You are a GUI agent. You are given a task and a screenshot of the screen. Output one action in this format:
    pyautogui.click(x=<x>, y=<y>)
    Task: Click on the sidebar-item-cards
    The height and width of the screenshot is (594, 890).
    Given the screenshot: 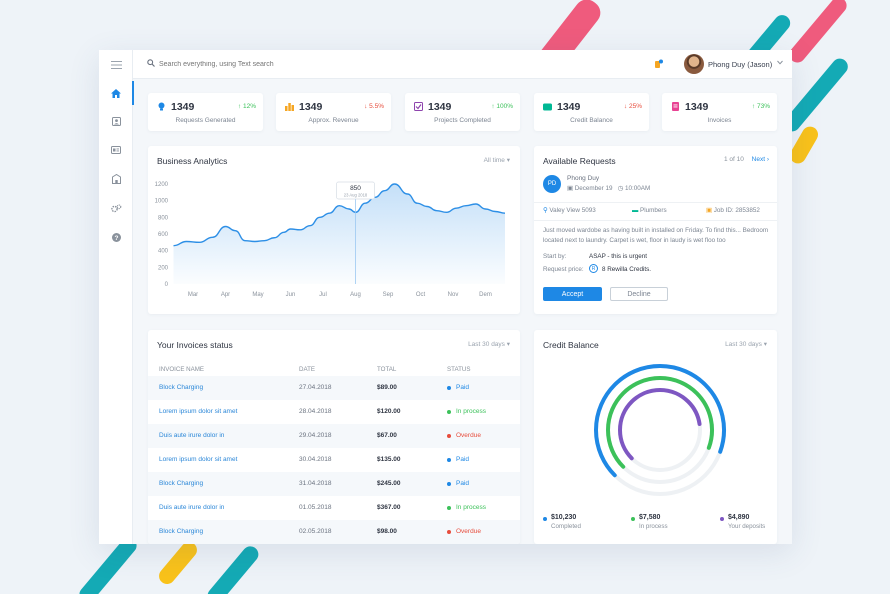 What is the action you would take?
    pyautogui.click(x=116, y=150)
    